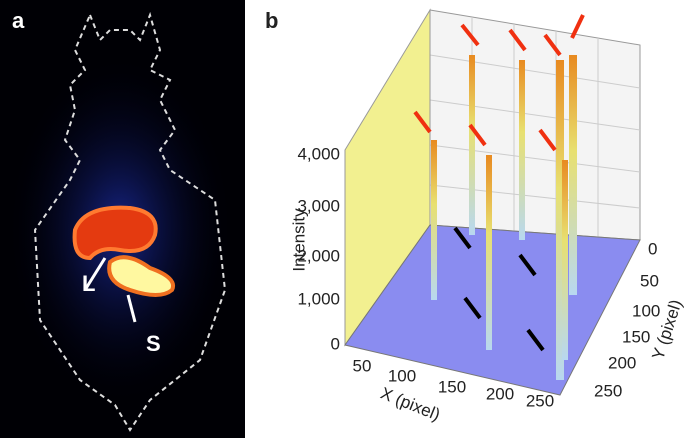 This screenshot has height=438, width=685. What do you see at coordinates (88, 283) in the screenshot?
I see `annotation: L` at bounding box center [88, 283].